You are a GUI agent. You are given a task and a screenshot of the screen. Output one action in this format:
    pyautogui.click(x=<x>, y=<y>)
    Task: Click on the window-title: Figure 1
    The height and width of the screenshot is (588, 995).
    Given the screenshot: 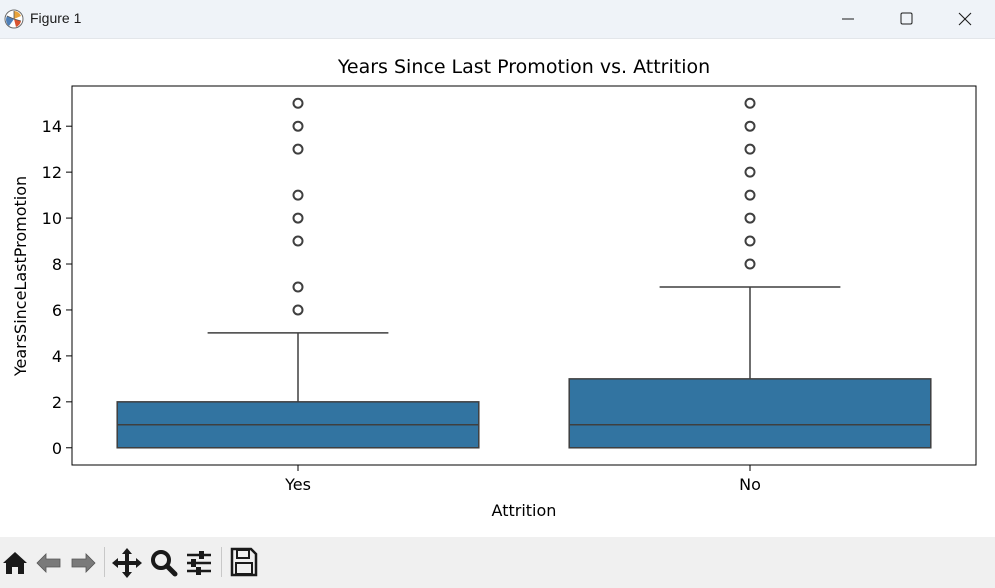 What is the action you would take?
    pyautogui.click(x=56, y=18)
    